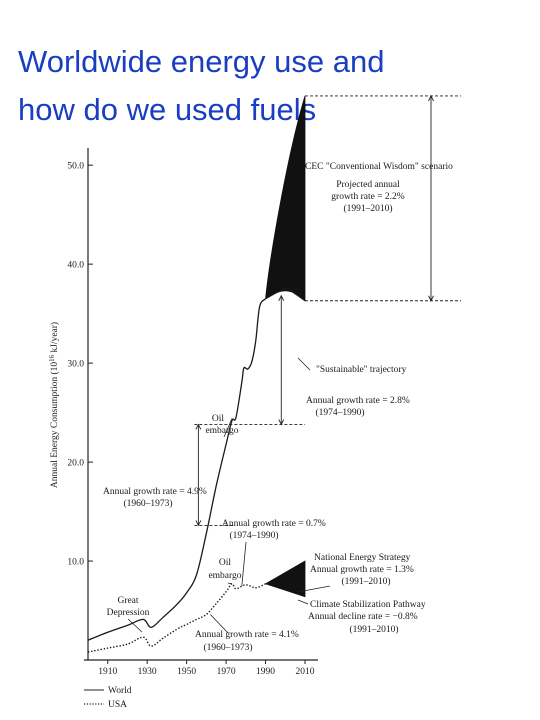  I want to click on annotation-csp-1: Climate Stabilization Pathway, so click(368, 605).